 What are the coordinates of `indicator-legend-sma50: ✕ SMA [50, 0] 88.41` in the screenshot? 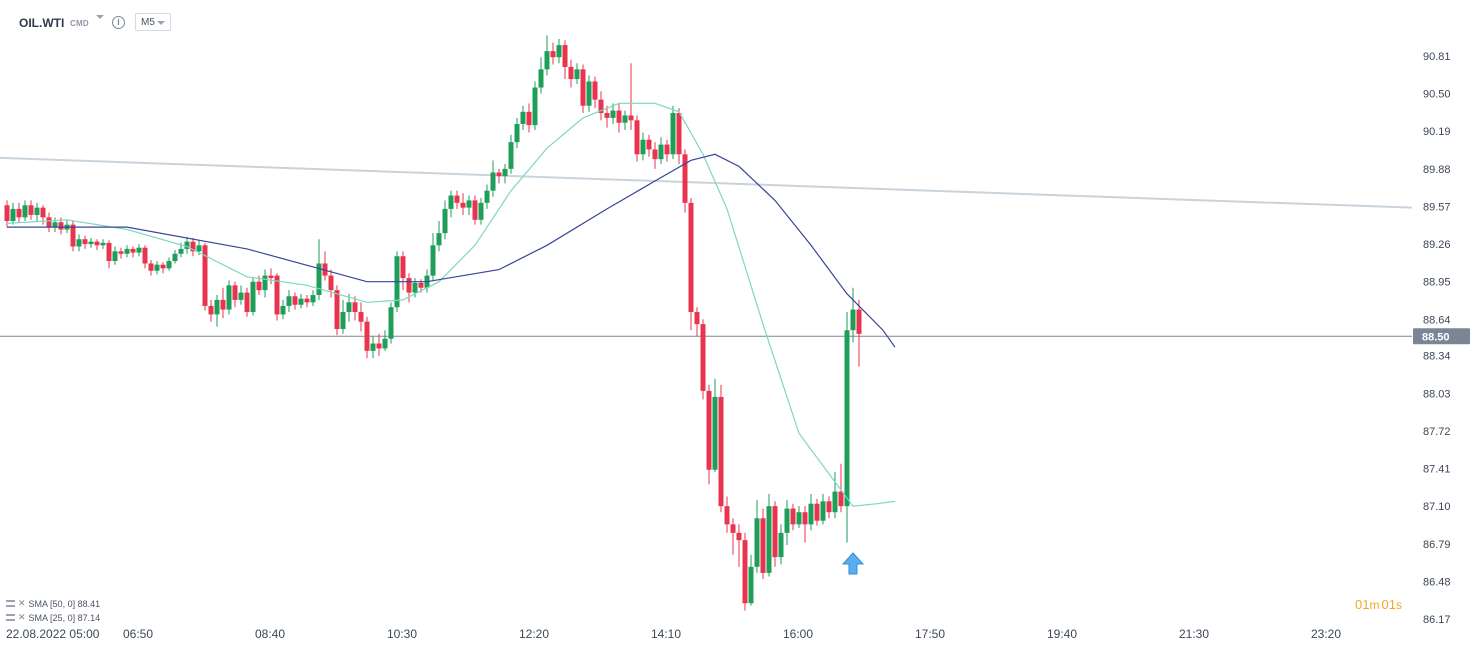 It's located at (53, 603).